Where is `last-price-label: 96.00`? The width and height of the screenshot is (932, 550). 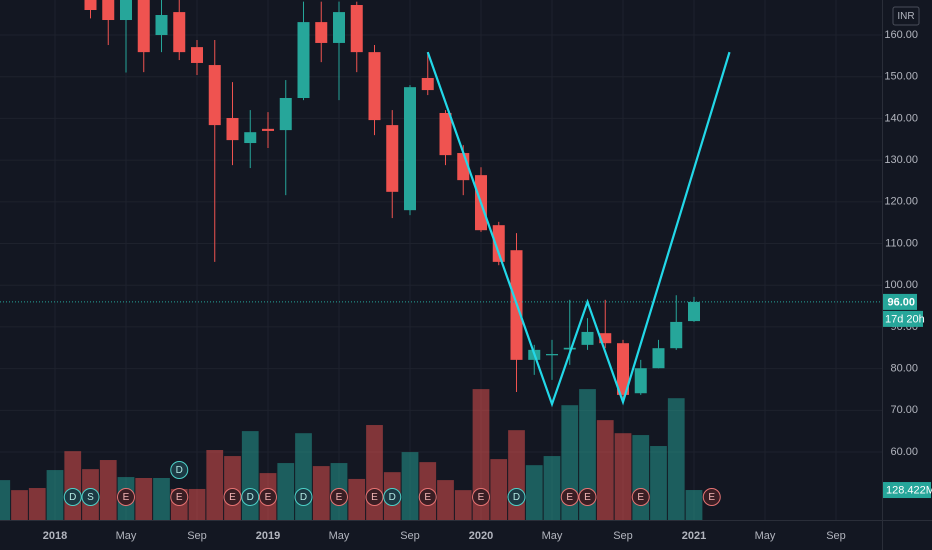
last-price-label: 96.00 is located at coordinates (901, 302).